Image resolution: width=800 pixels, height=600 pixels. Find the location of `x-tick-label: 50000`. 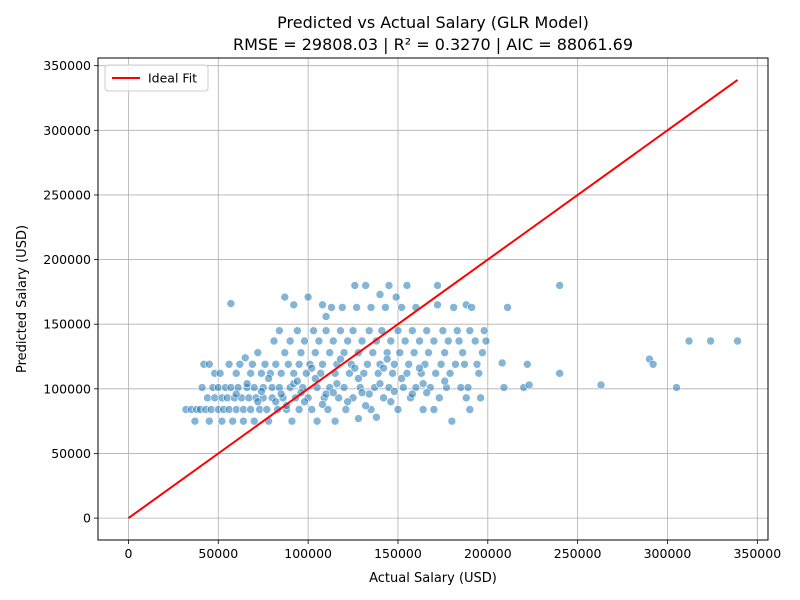

x-tick-label: 50000 is located at coordinates (218, 553).